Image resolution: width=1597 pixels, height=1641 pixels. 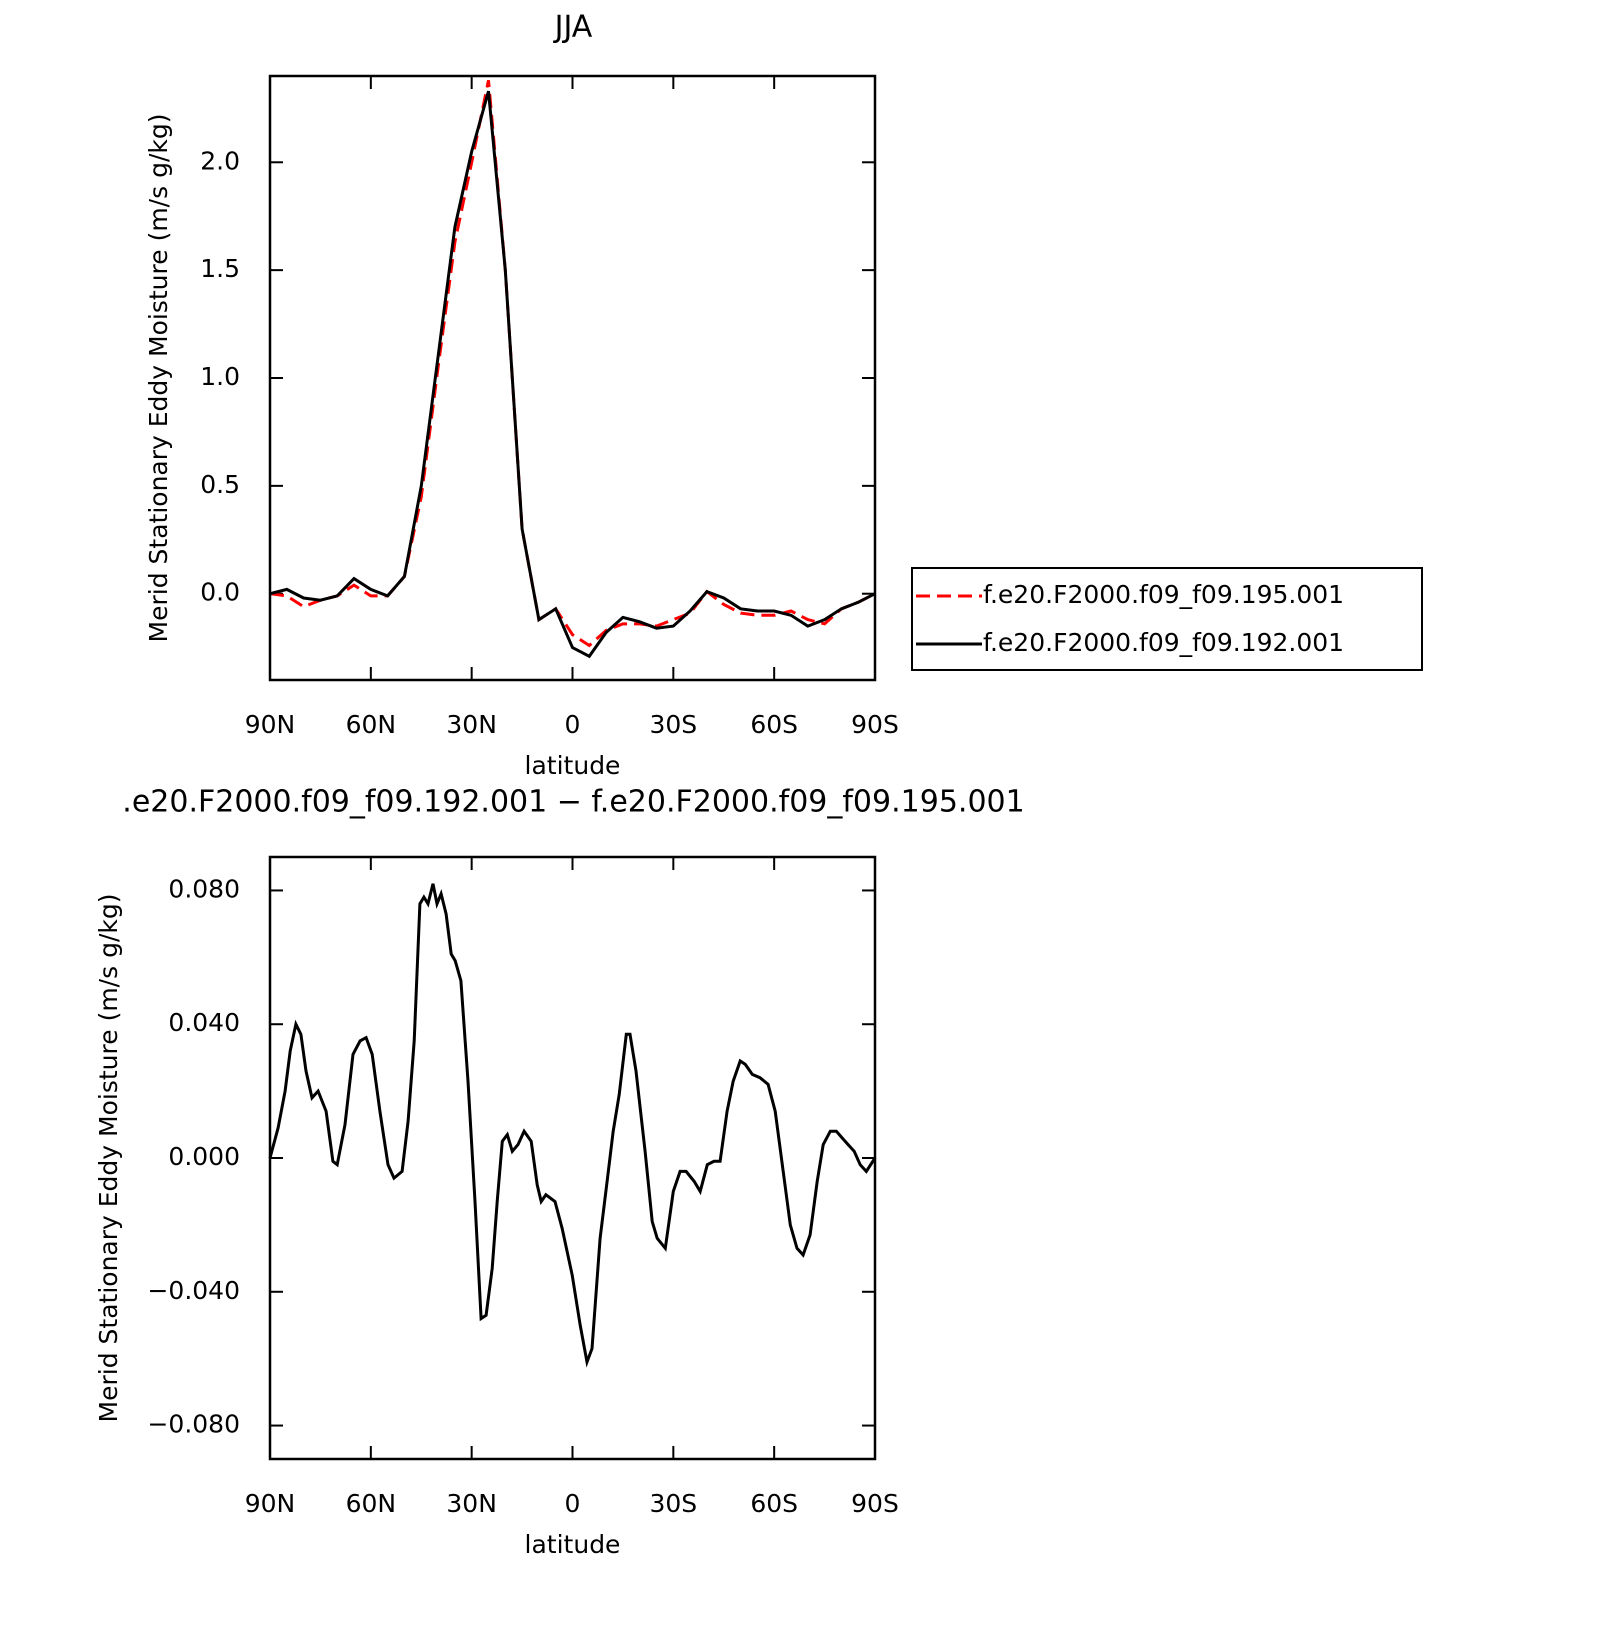 What do you see at coordinates (204, 1022) in the screenshot?
I see `y-tick-label: 0.040` at bounding box center [204, 1022].